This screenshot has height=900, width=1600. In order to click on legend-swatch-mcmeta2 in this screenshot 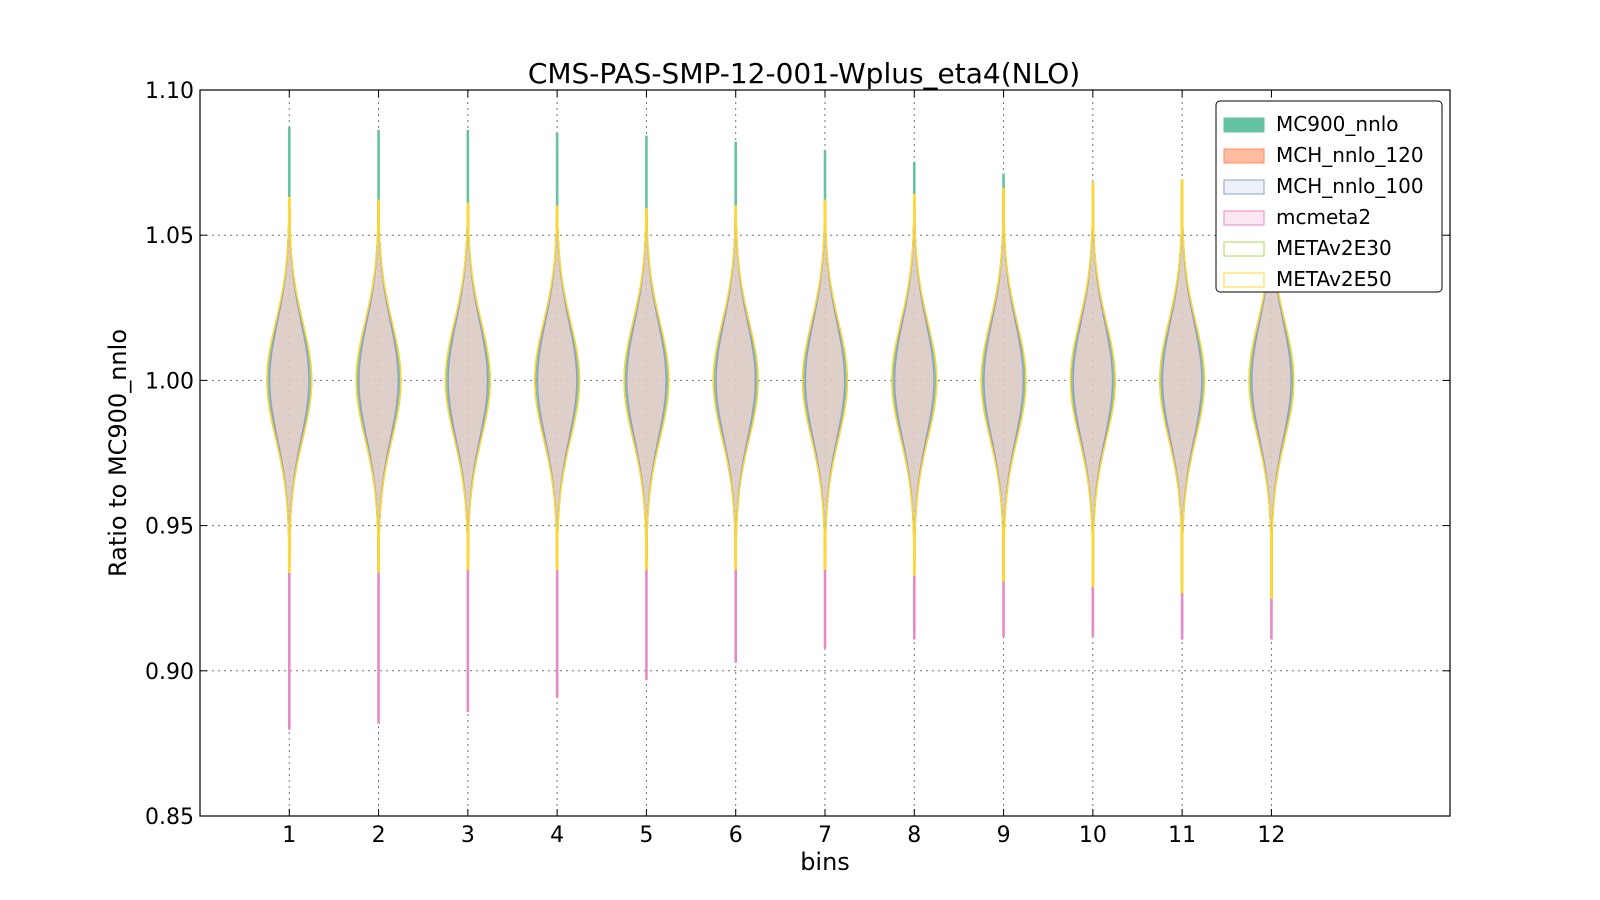, I will do `click(1244, 218)`.